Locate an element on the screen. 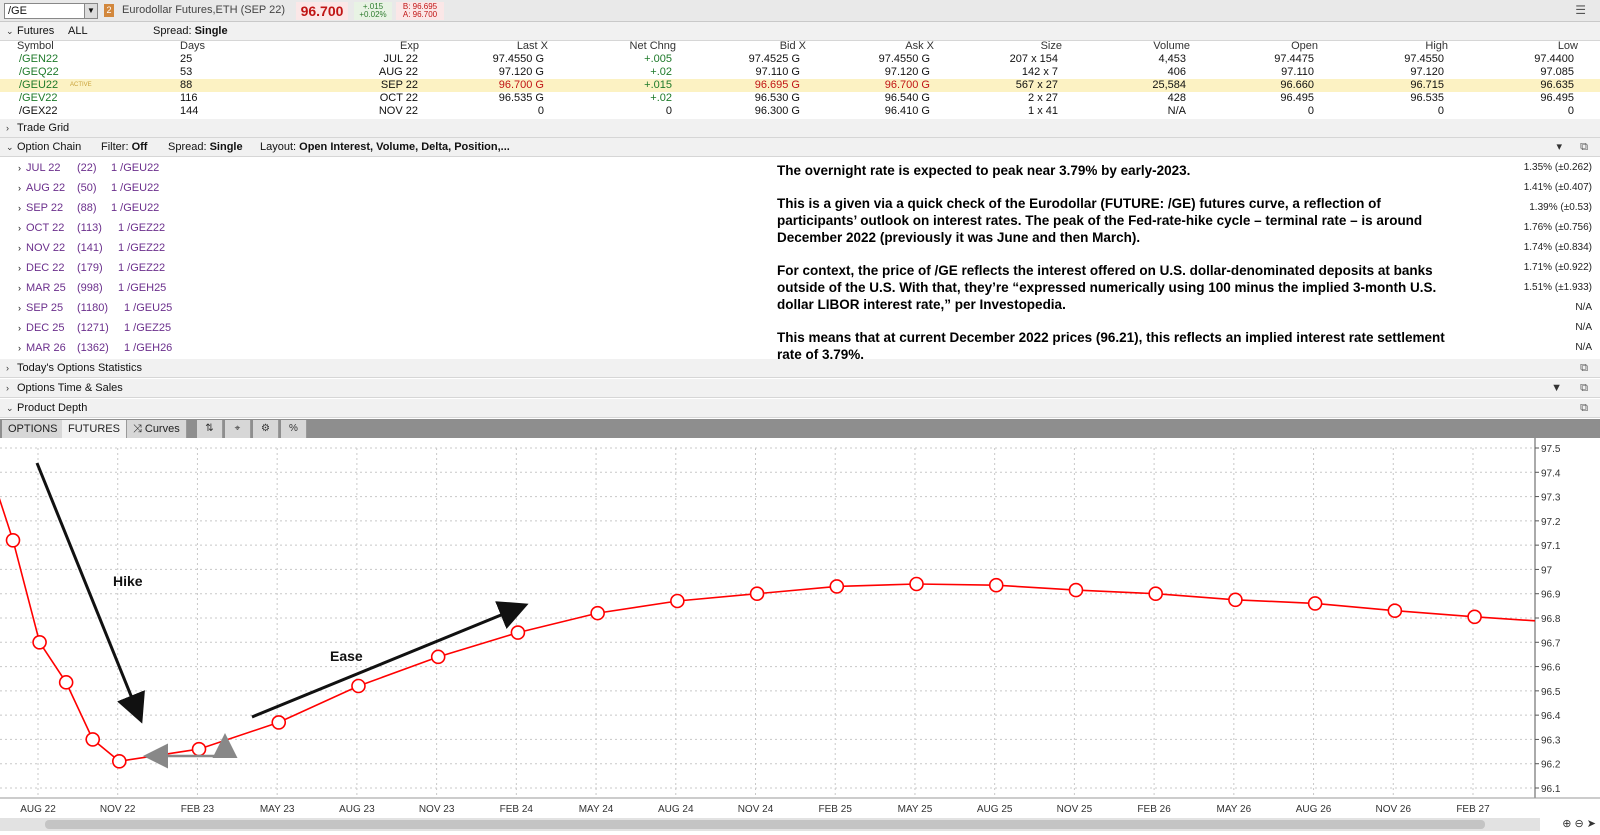 The width and height of the screenshot is (1600, 835). expiry-root: 1 /GEZ25 is located at coordinates (148, 328).